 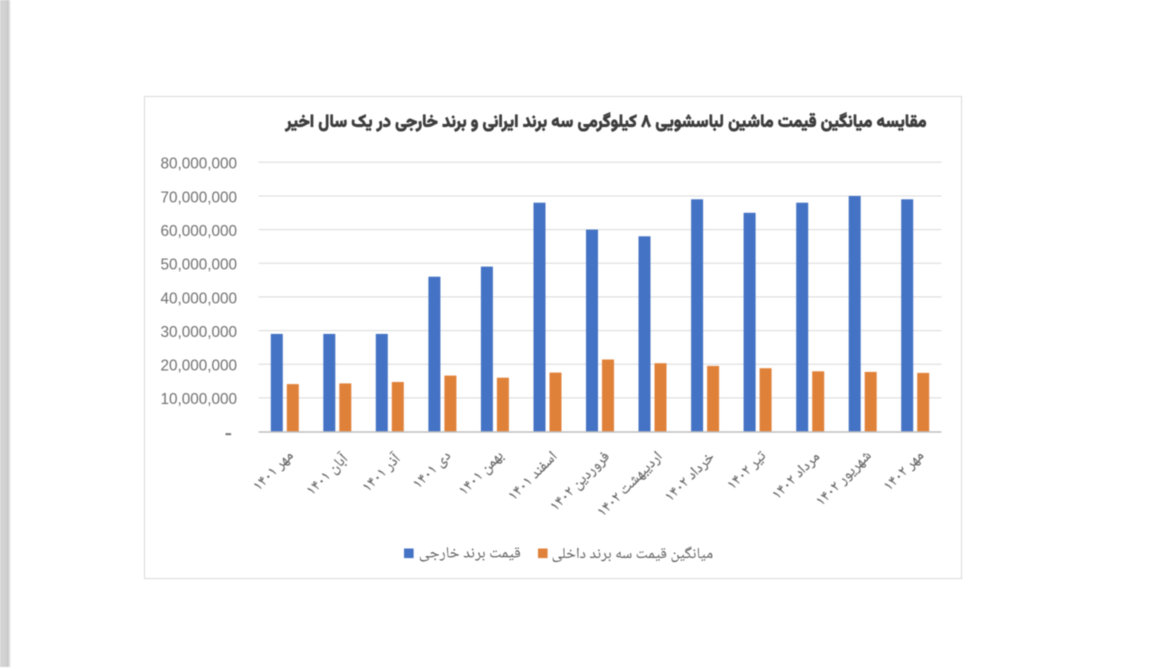 I want to click on svg-text: 10,000,000, so click(x=198, y=399).